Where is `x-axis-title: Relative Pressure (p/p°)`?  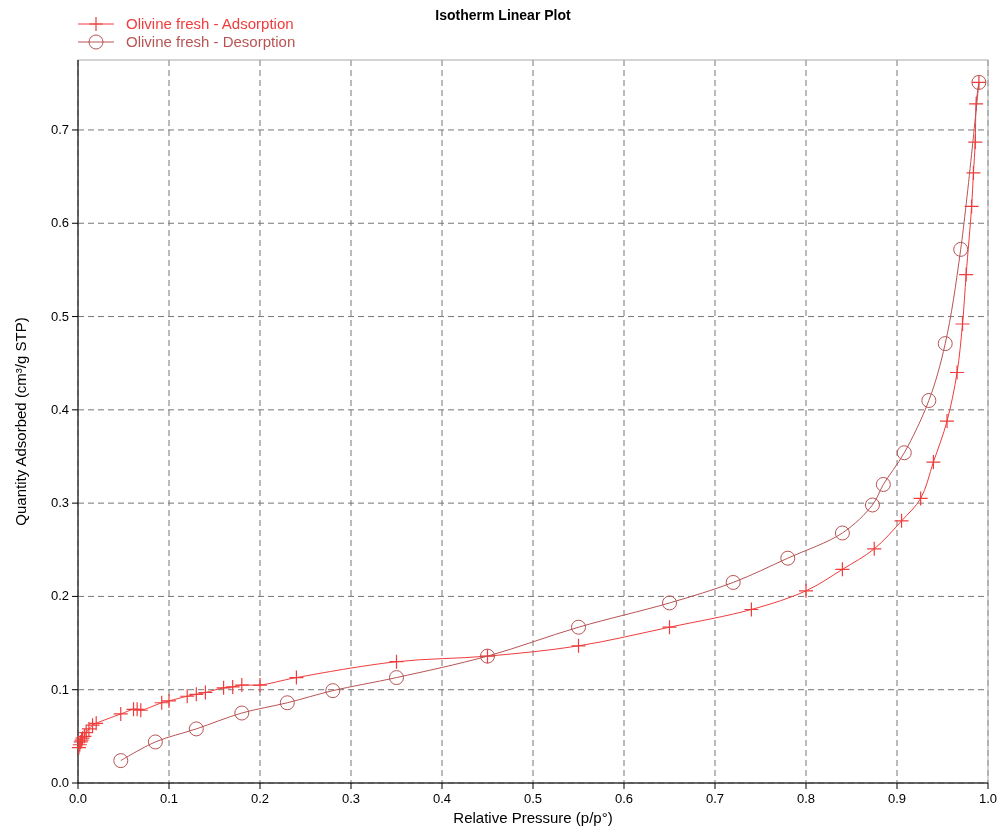 x-axis-title: Relative Pressure (p/p°) is located at coordinates (533, 817).